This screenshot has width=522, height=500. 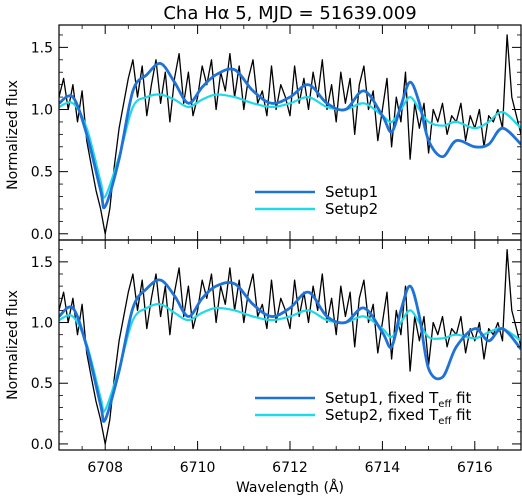 I want to click on legend-label-setup1-top: Setup1, so click(x=351, y=192).